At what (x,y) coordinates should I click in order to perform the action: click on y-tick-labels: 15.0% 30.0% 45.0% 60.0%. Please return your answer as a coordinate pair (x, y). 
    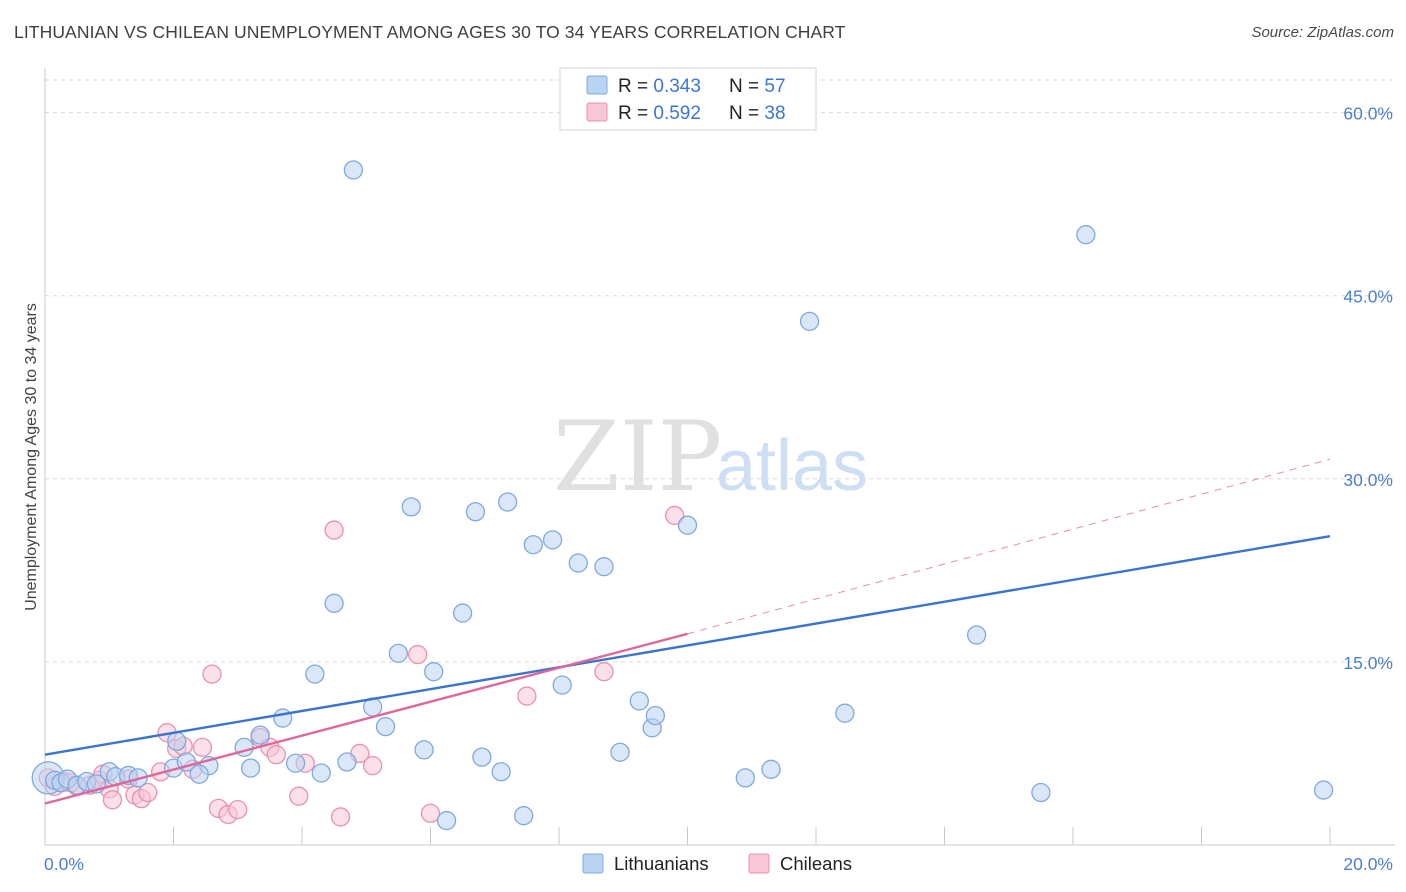
    Looking at the image, I should click on (1368, 388).